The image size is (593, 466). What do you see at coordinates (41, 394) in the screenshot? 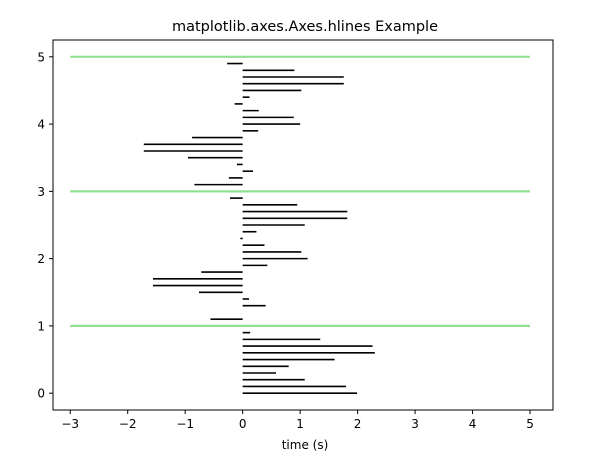
I see `y-tick-label: 0` at bounding box center [41, 394].